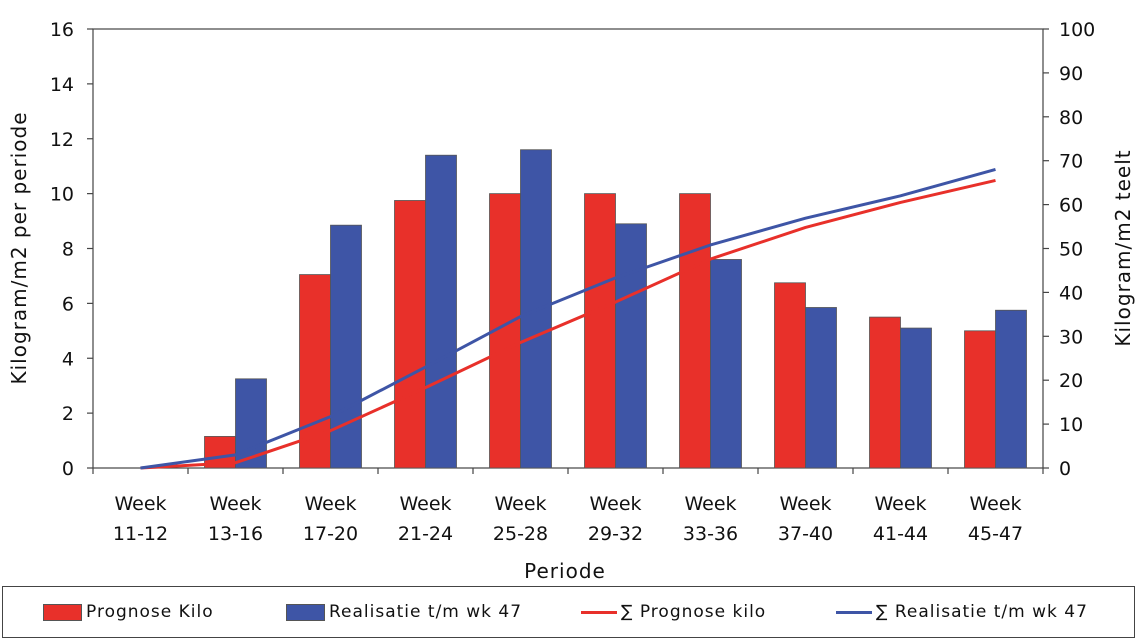  I want to click on y-left-tick-label: 2, so click(68, 414).